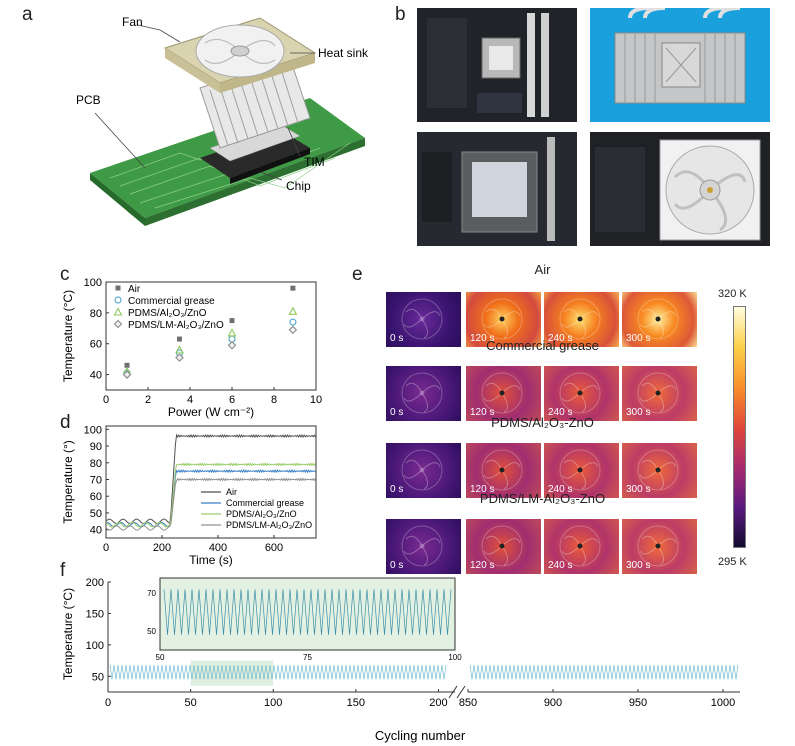 The image size is (795, 746). Describe the element at coordinates (680, 65) in the screenshot. I see `photo-heat-sink` at that location.